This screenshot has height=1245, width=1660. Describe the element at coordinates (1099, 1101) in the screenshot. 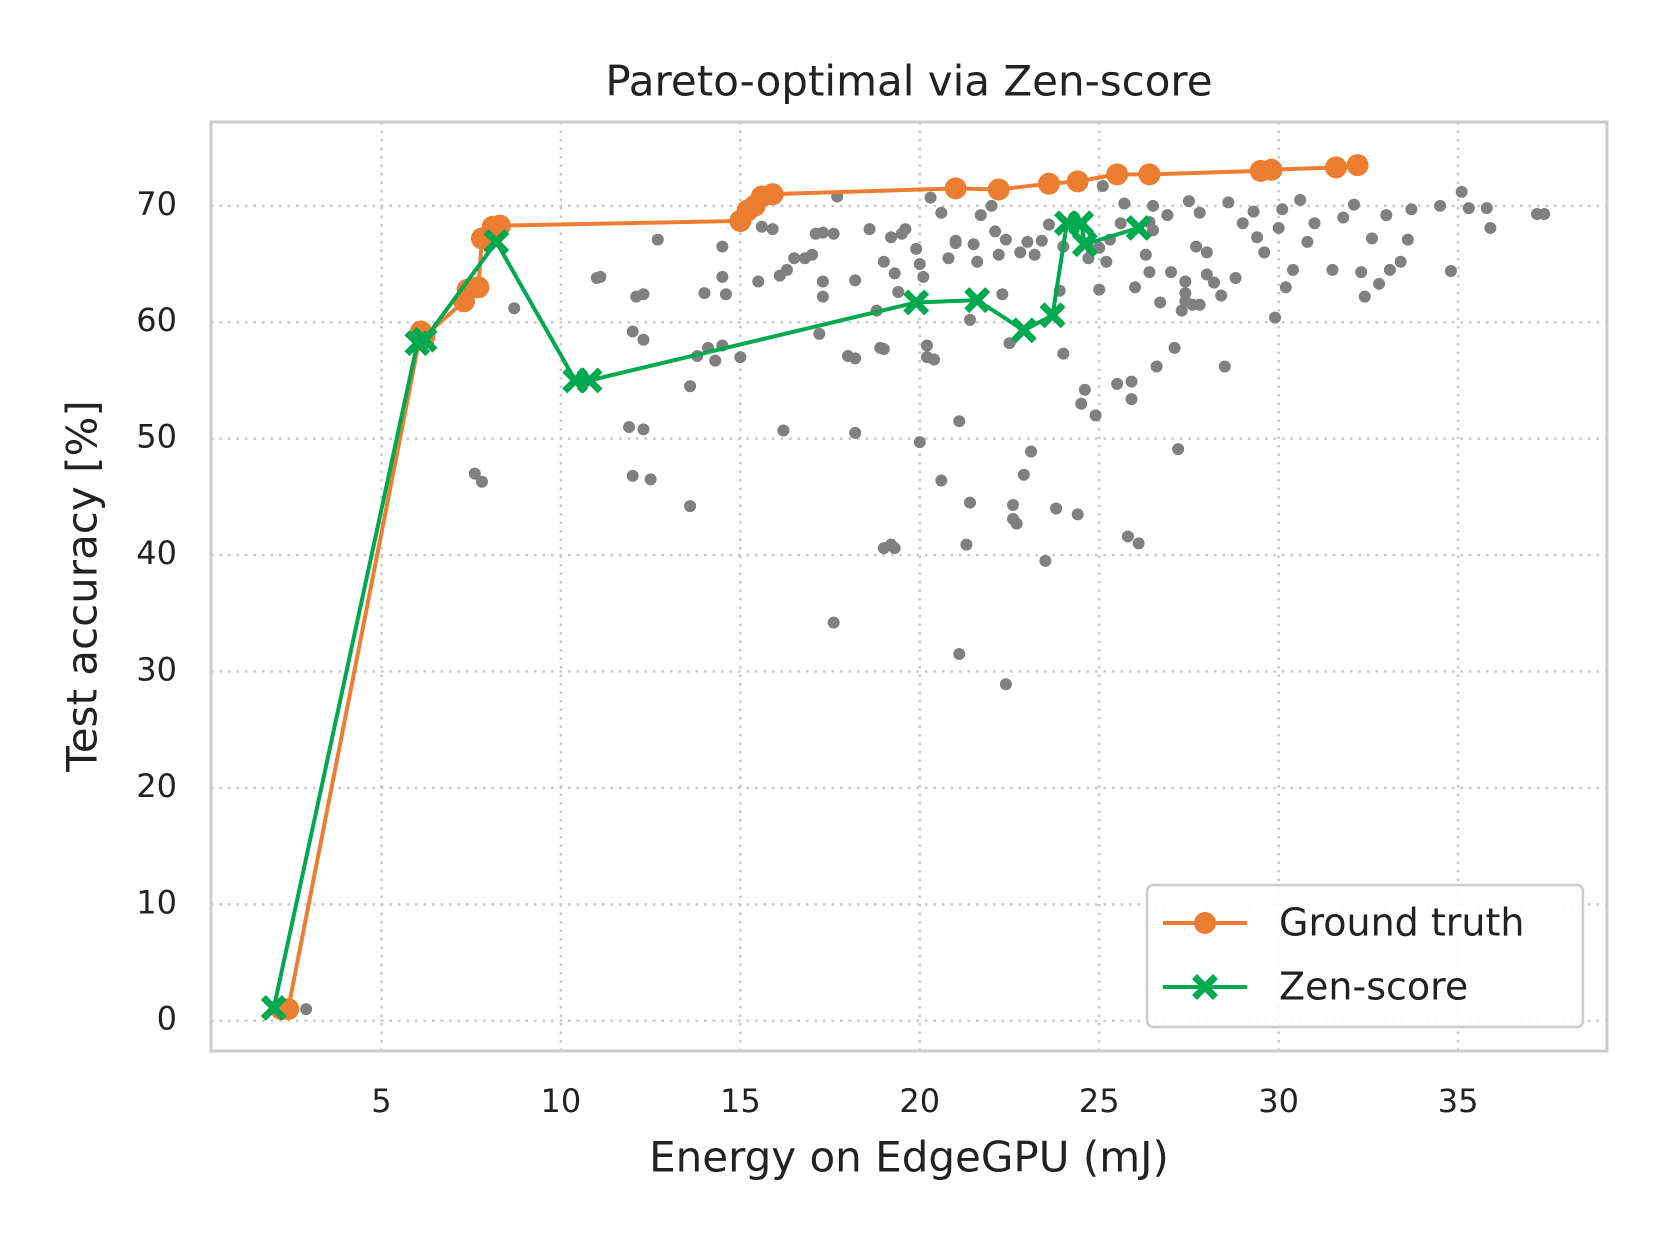

I see `x-tick-label: 25` at that location.